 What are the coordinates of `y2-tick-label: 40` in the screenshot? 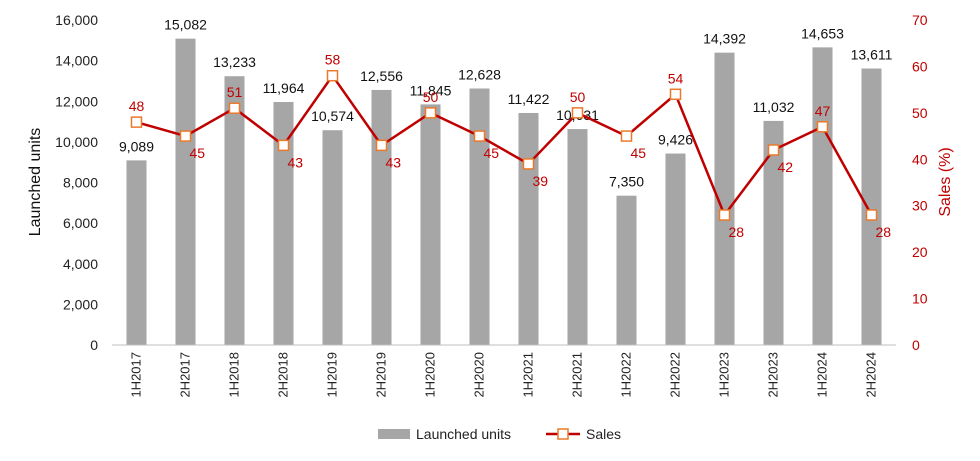 It's located at (920, 159).